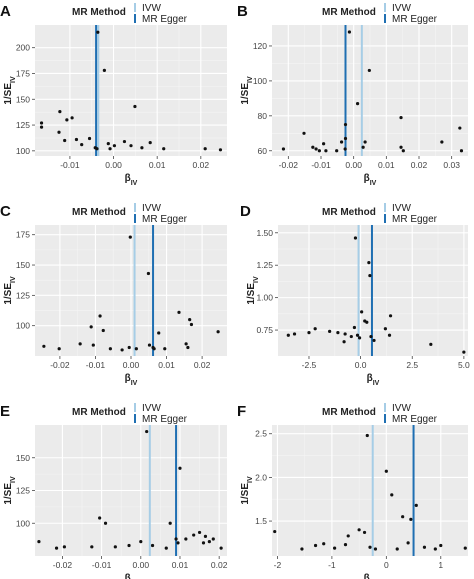 This screenshot has height=579, width=474. I want to click on y-tick-label: 175, so click(23, 235).